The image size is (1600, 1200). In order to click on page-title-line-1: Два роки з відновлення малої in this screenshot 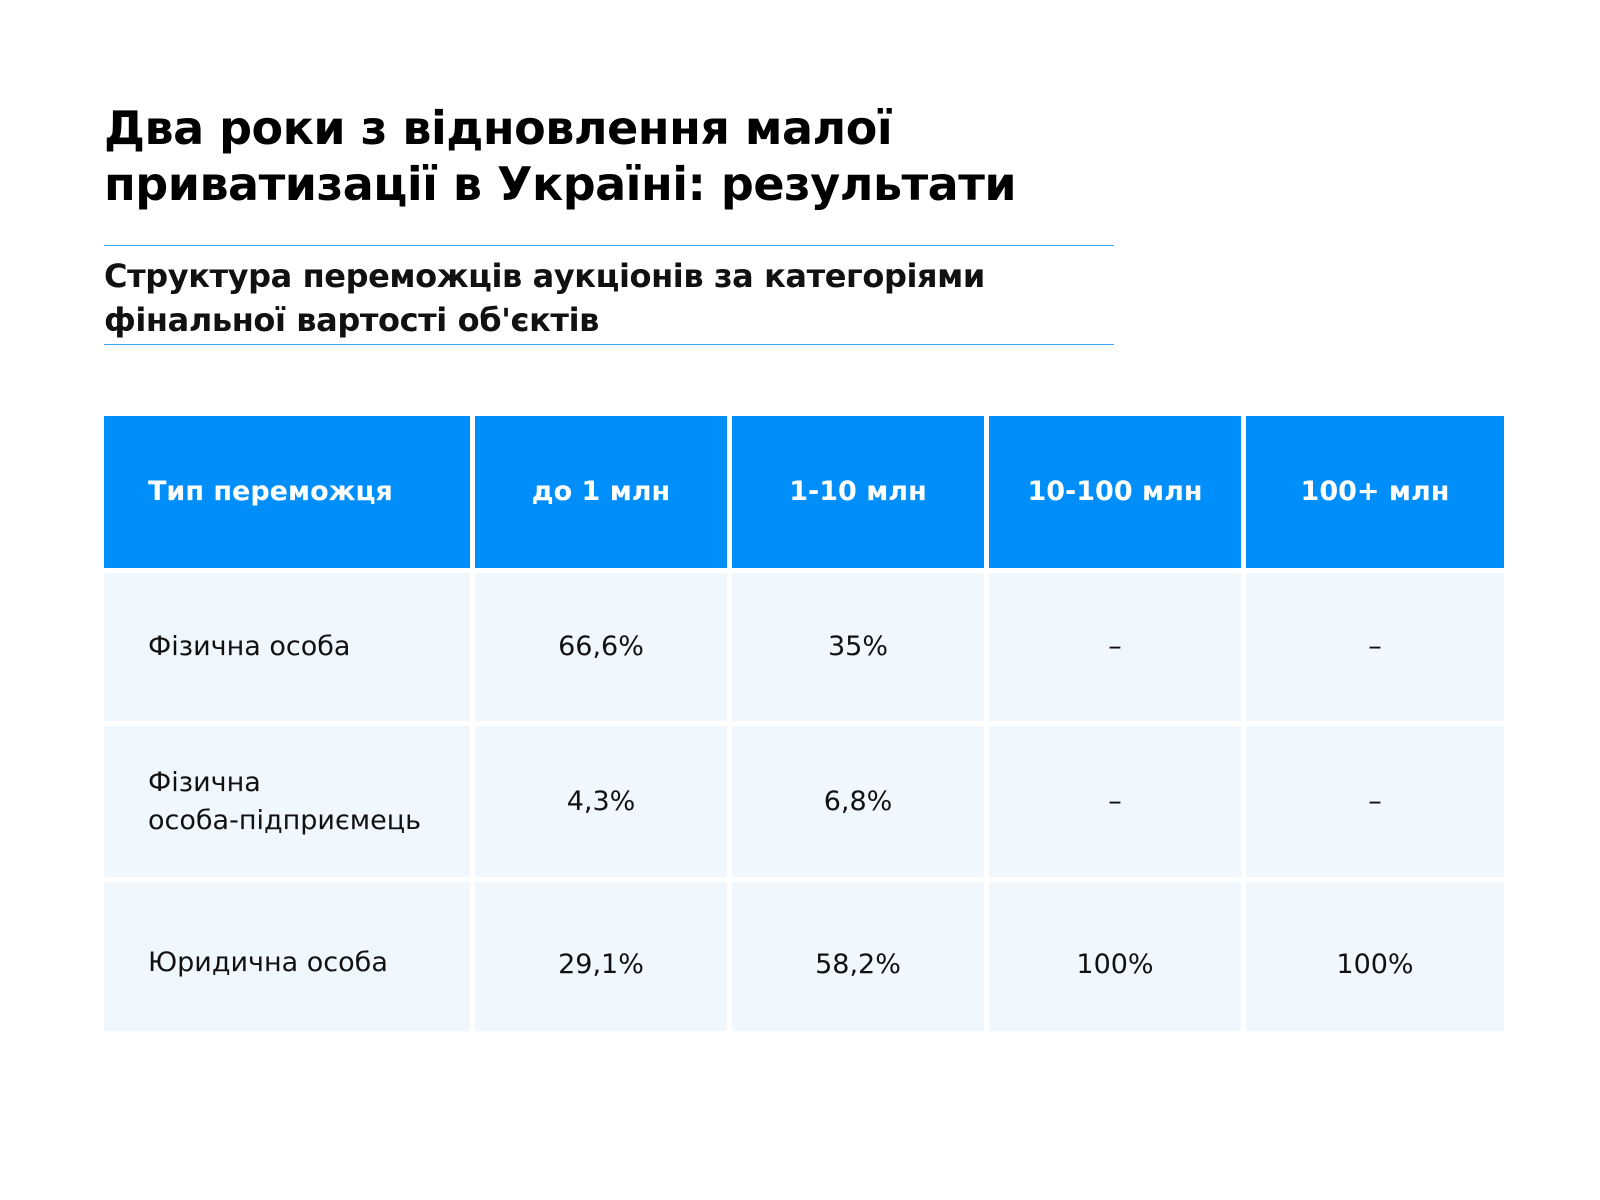, I will do `click(498, 128)`.